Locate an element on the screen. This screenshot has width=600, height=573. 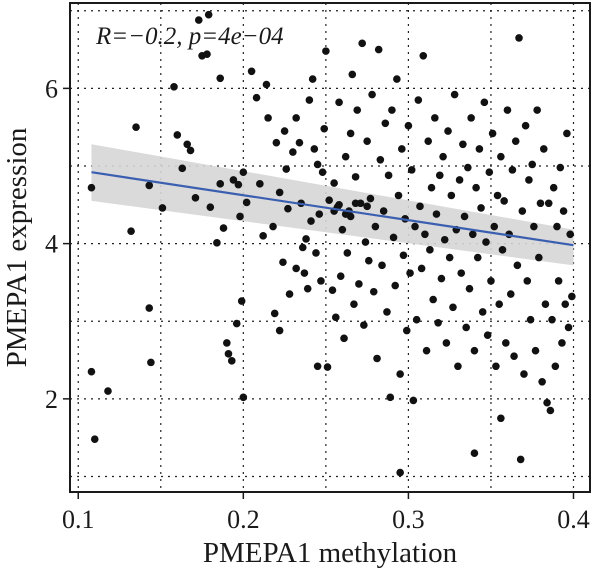
y-axis-title: PMEPA1 expression is located at coordinates (17, 247).